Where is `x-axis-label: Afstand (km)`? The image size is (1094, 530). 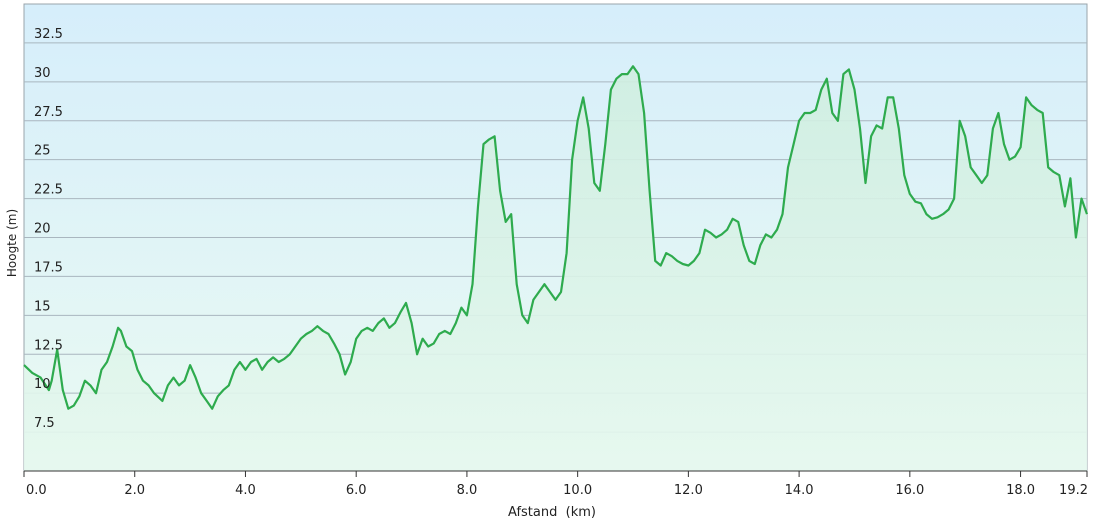
x-axis-label: Afstand (km) is located at coordinates (552, 512).